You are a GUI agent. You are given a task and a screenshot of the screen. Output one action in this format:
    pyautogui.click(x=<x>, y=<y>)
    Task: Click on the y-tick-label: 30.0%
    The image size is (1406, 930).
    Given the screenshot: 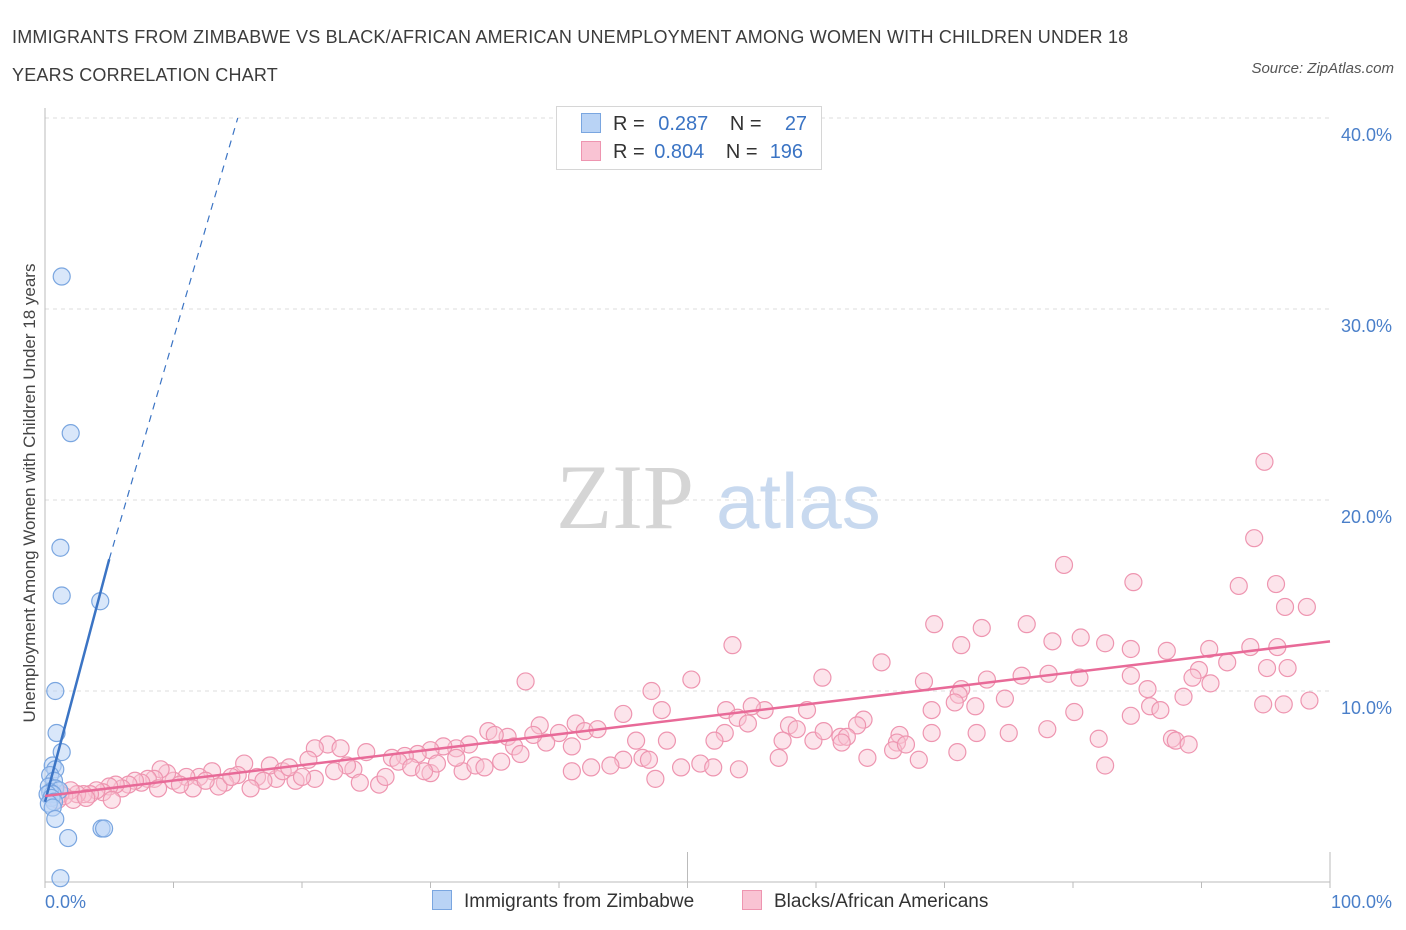 What is the action you would take?
    pyautogui.click(x=1366, y=326)
    